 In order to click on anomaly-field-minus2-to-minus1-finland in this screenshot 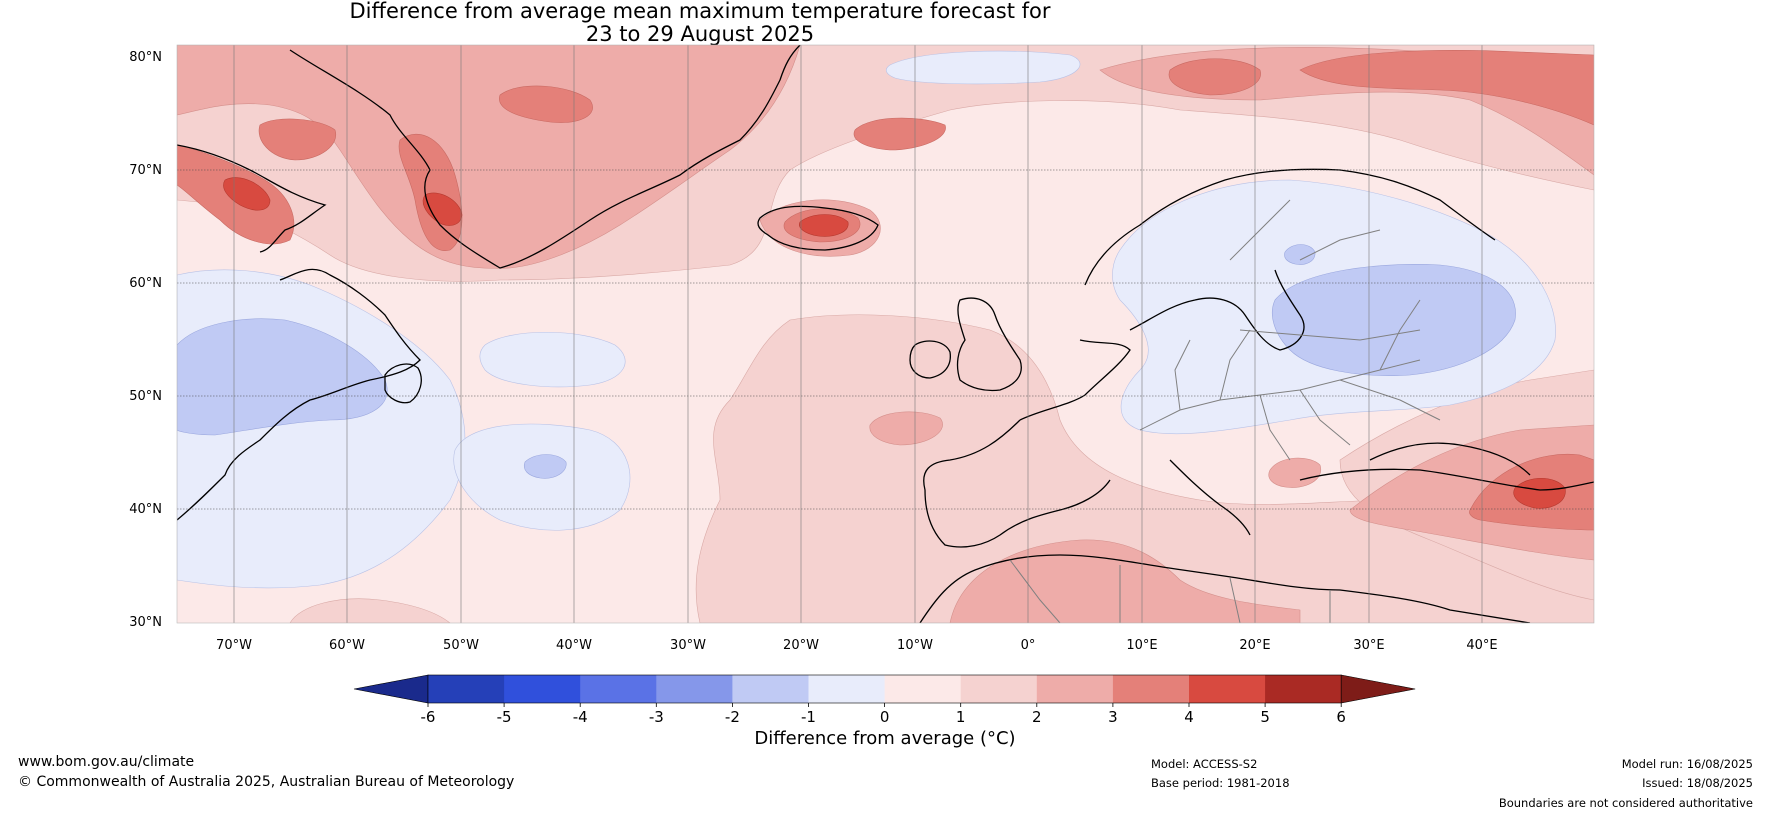, I will do `click(1300, 254)`.